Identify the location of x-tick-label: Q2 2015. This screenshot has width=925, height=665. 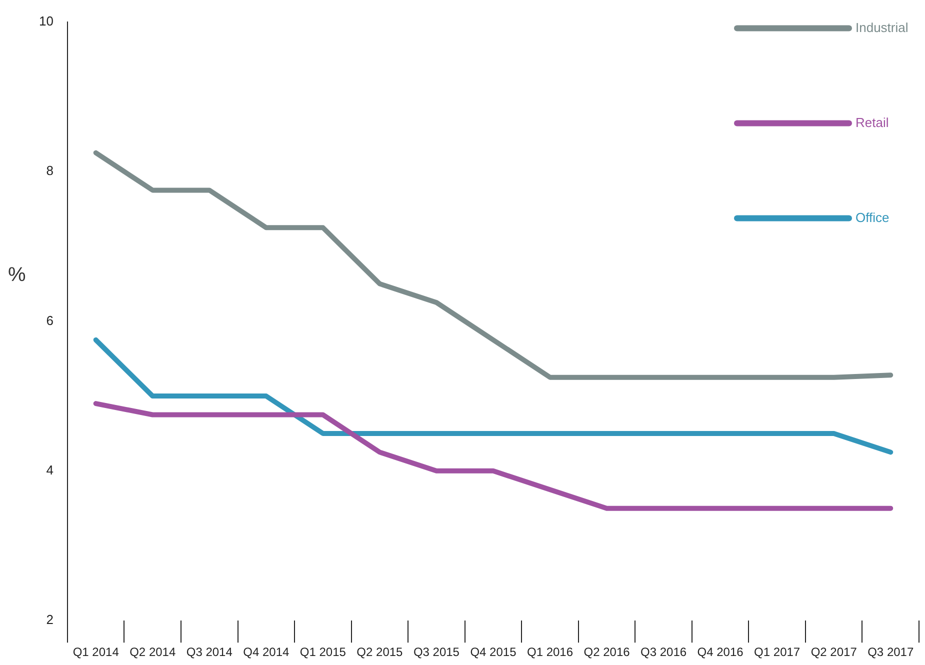
(380, 652).